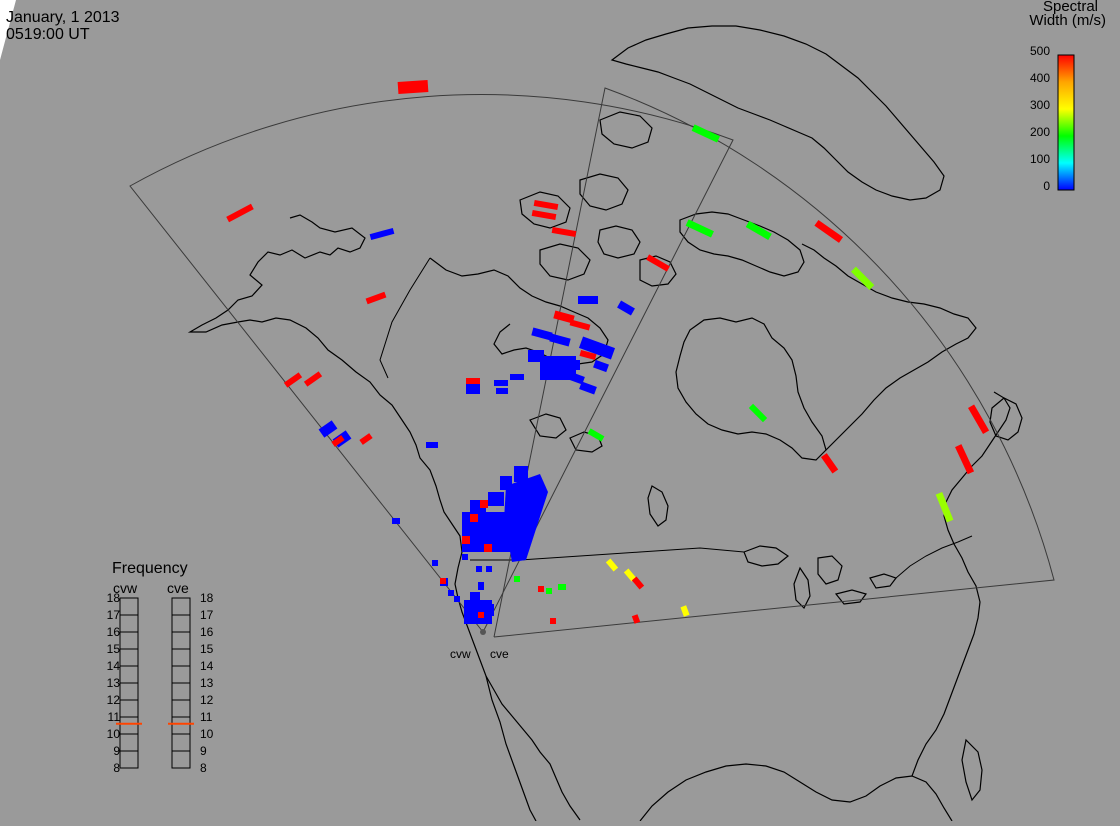 The height and width of the screenshot is (826, 1120). What do you see at coordinates (207, 649) in the screenshot?
I see `freq-level-label-right: 15` at bounding box center [207, 649].